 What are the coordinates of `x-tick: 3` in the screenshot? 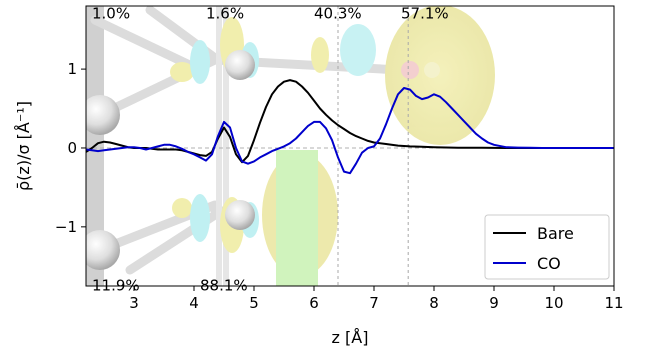 It's located at (134, 299).